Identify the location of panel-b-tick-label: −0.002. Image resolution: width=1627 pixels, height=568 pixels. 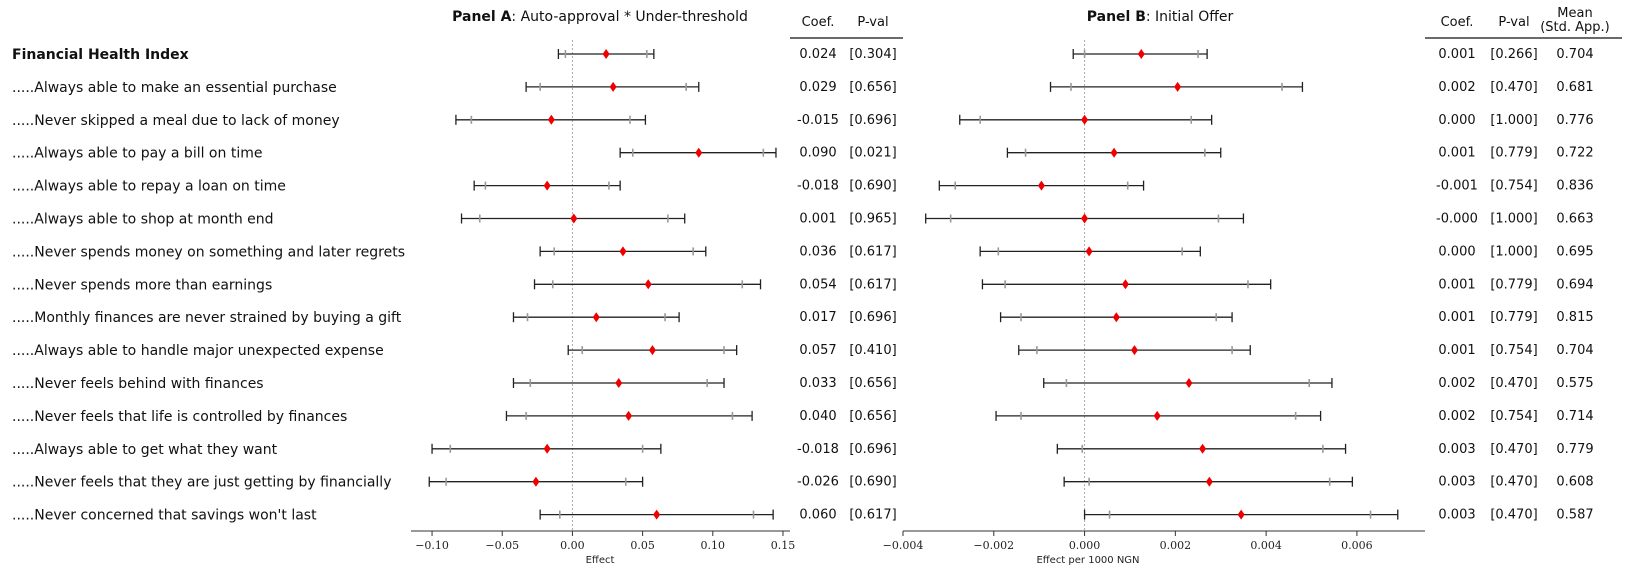
(993, 545).